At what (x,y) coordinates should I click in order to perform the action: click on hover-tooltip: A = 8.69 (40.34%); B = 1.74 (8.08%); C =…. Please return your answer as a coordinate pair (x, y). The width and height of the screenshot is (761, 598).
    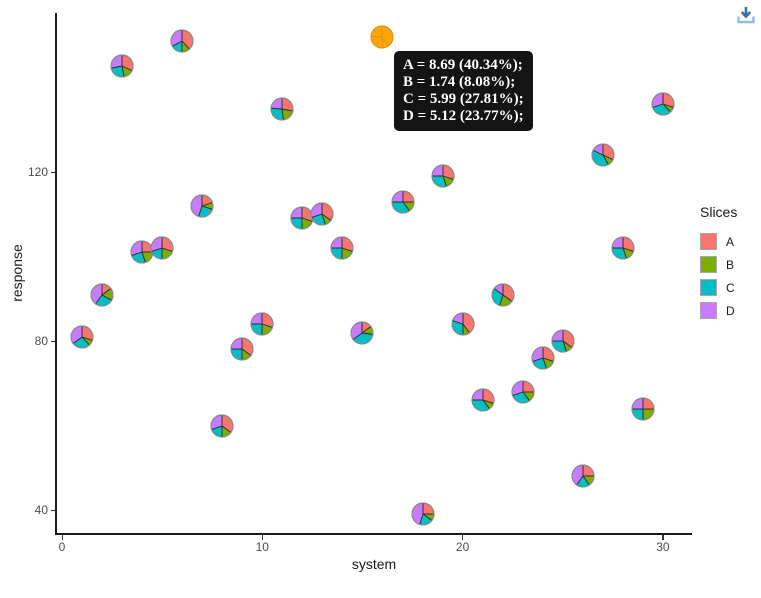
    Looking at the image, I should click on (463, 91).